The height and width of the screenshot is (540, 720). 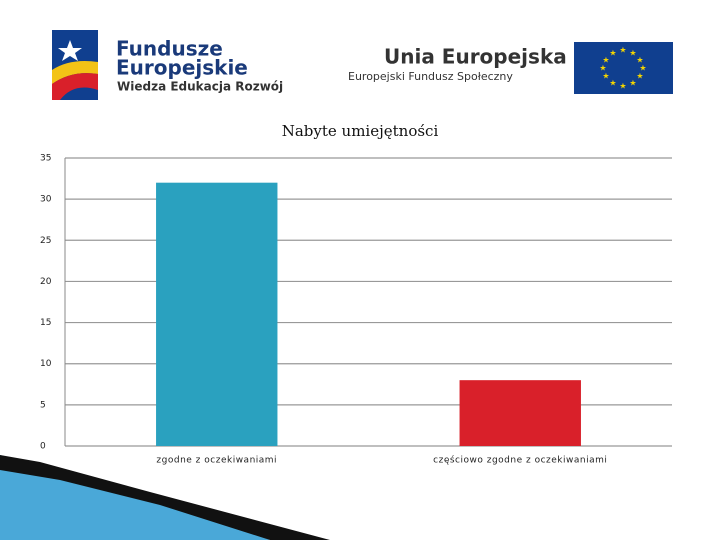 What do you see at coordinates (75, 86) in the screenshot?
I see `fe-red` at bounding box center [75, 86].